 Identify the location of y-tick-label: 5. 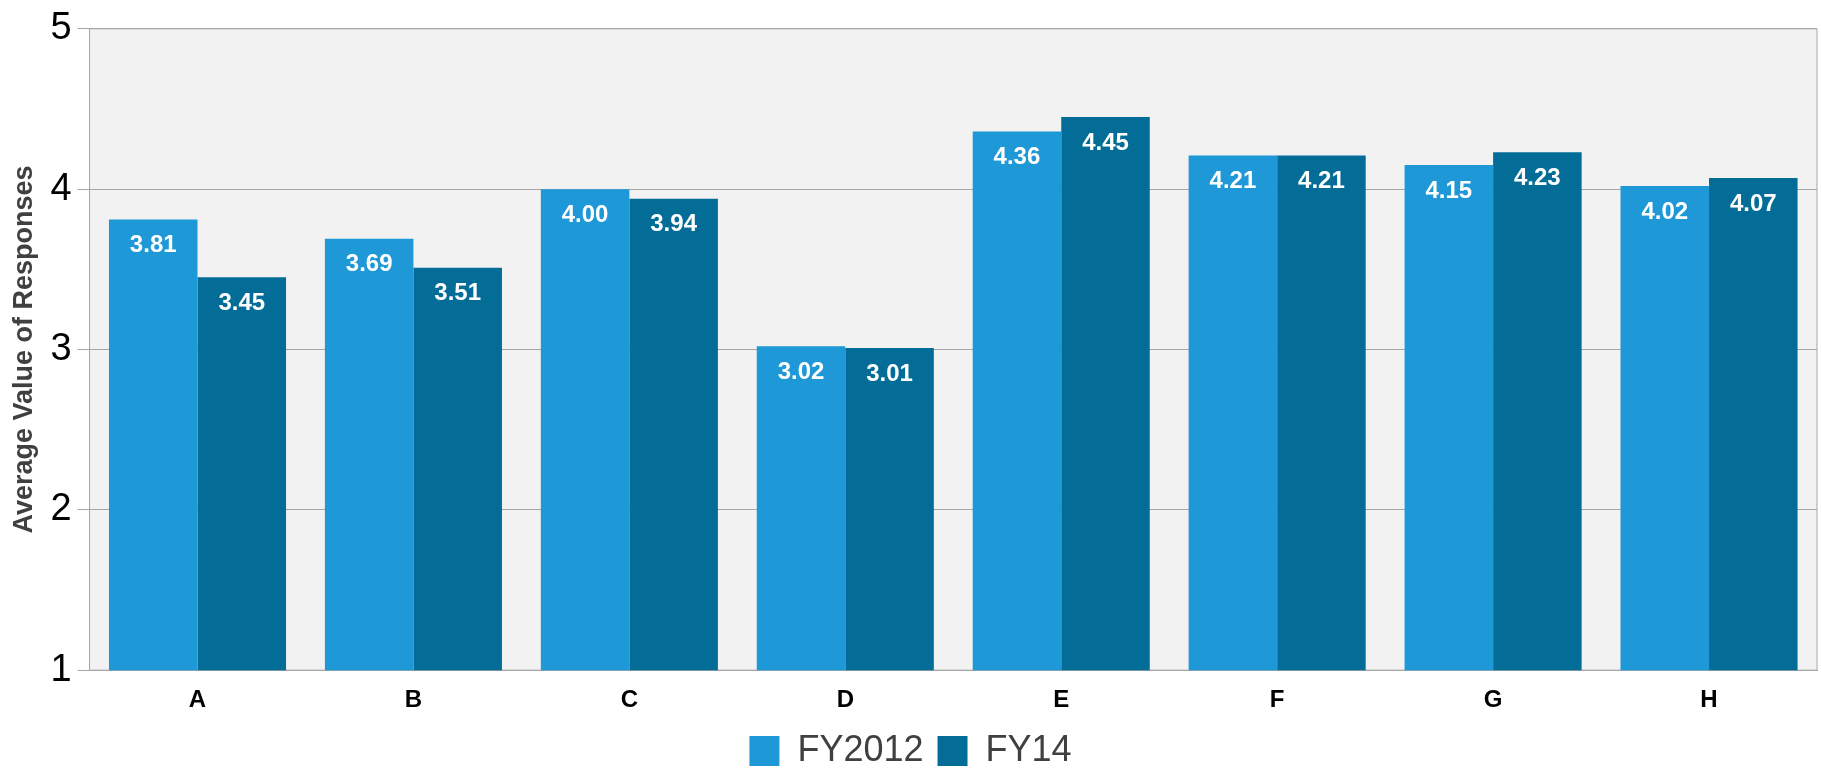
(61, 26).